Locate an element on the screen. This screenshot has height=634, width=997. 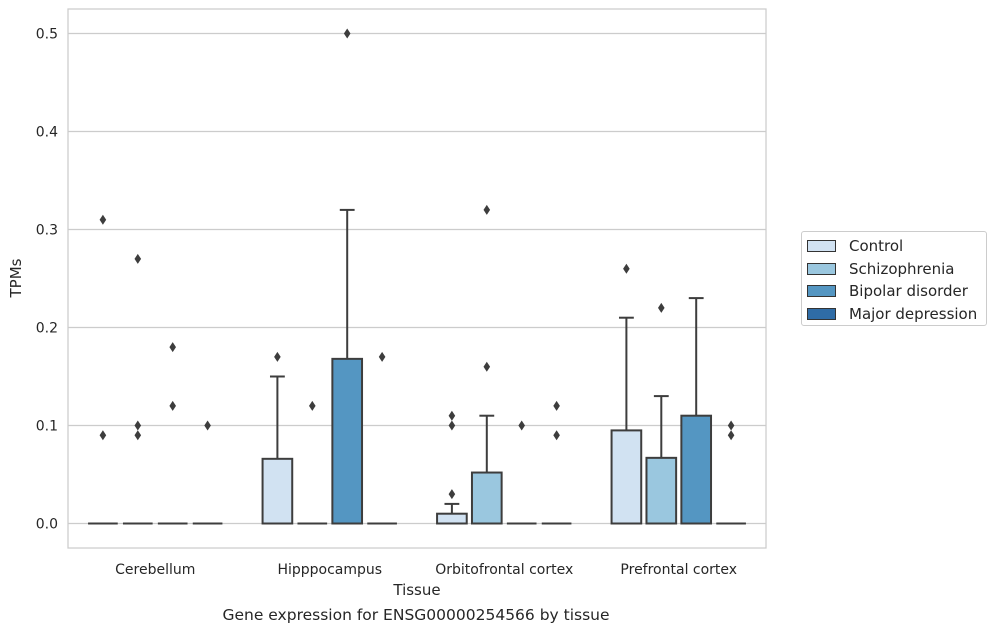
legend-item: Schizophrenia is located at coordinates (896, 269).